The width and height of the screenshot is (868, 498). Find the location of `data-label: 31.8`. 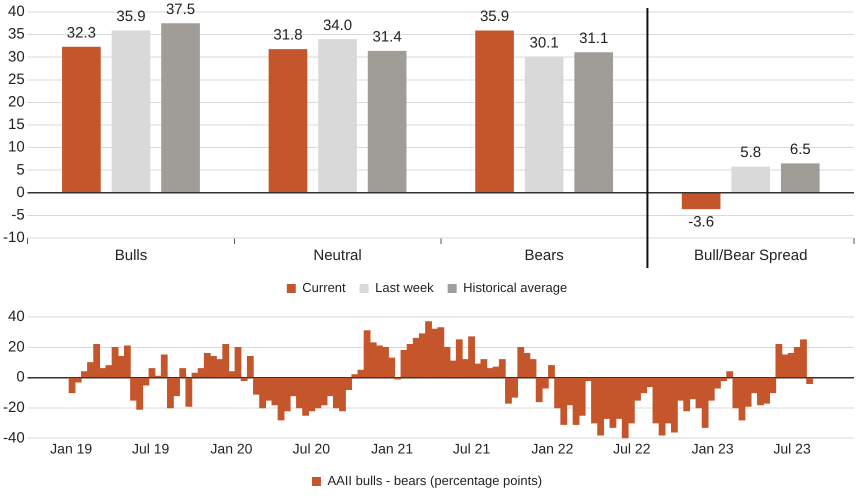

data-label: 31.8 is located at coordinates (288, 35).